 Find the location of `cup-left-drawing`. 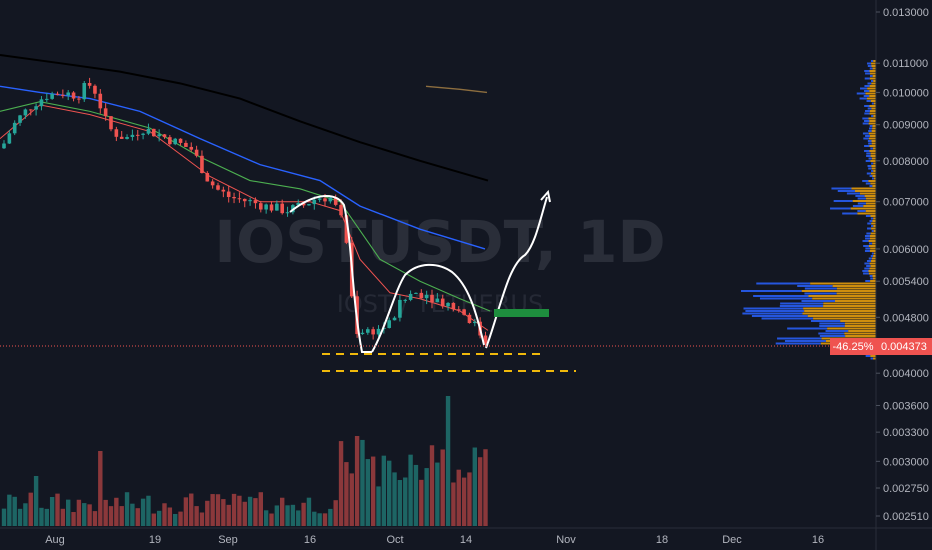

cup-left-drawing is located at coordinates (330, 273).